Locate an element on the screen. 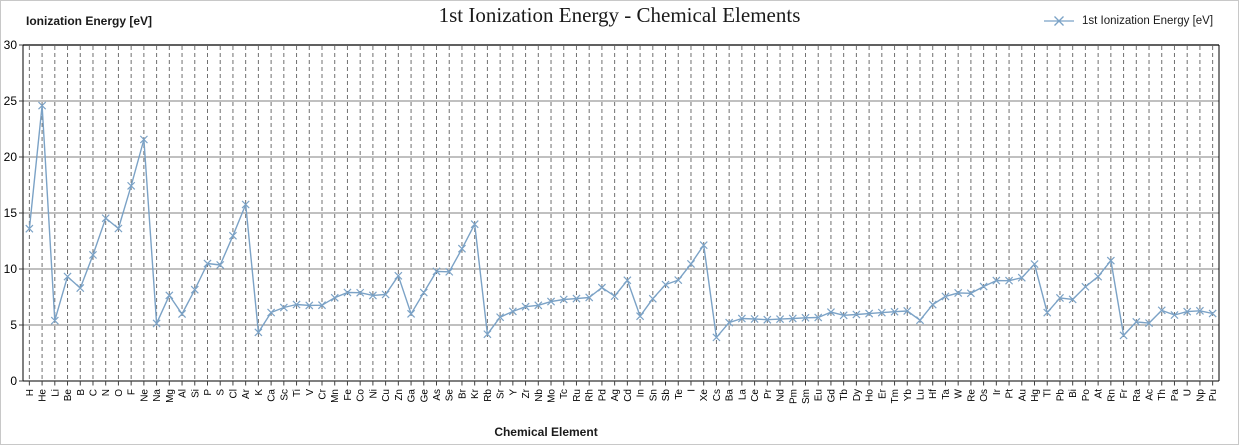 Image resolution: width=1239 pixels, height=445 pixels. x-tick-label: Ar is located at coordinates (246, 393).